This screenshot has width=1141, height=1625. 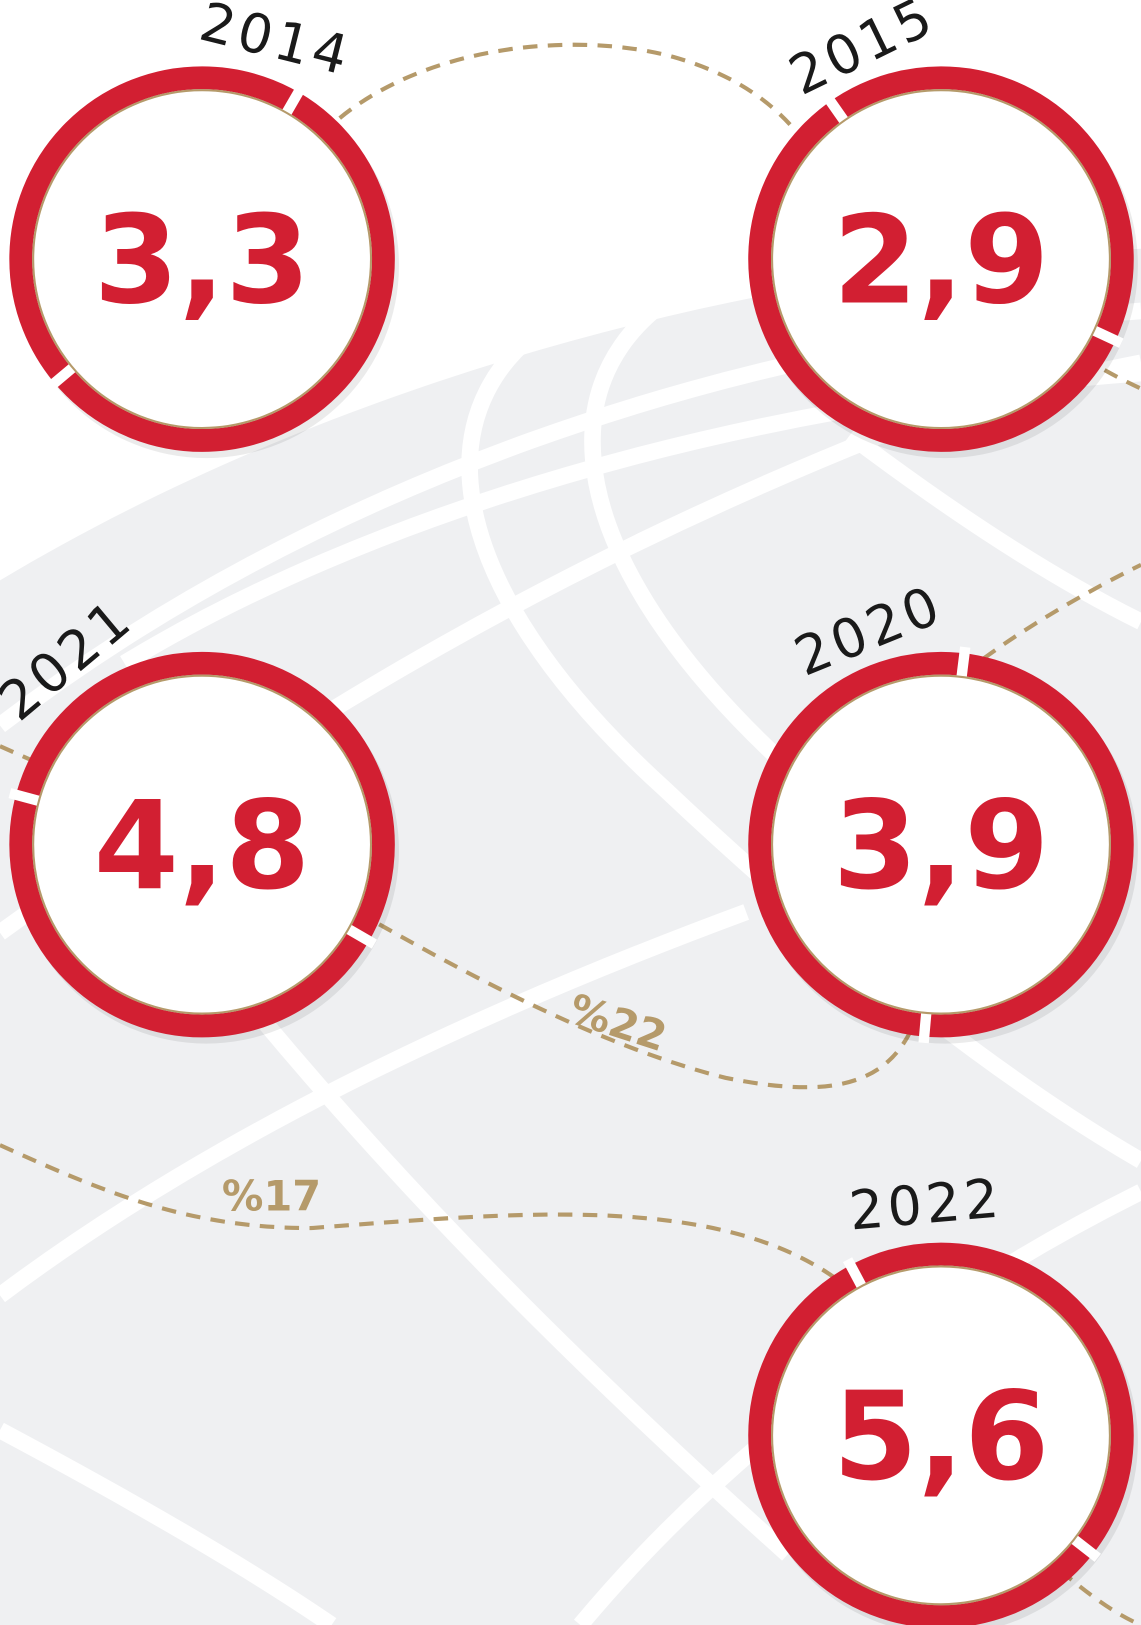 I want to click on year: 2022, so click(x=926, y=1204).